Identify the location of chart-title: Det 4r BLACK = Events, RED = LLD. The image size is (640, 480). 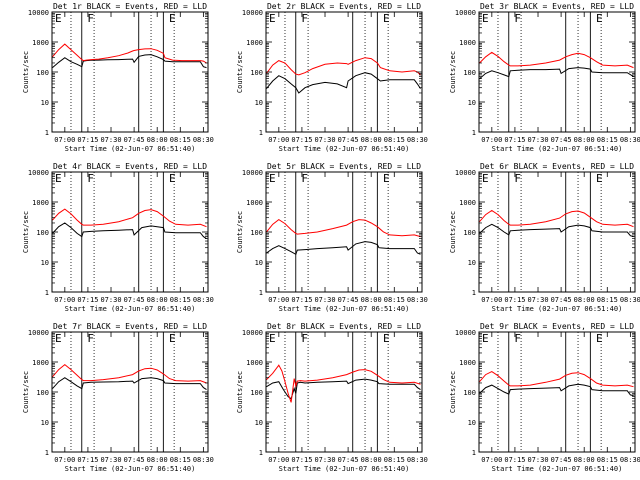
(130, 166).